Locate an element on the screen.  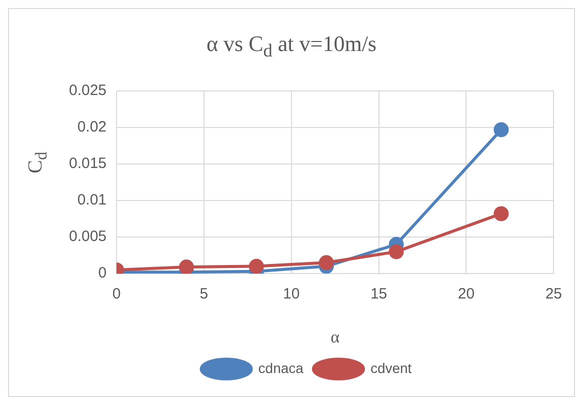
y-tick-label: 0.025 is located at coordinates (87, 91).